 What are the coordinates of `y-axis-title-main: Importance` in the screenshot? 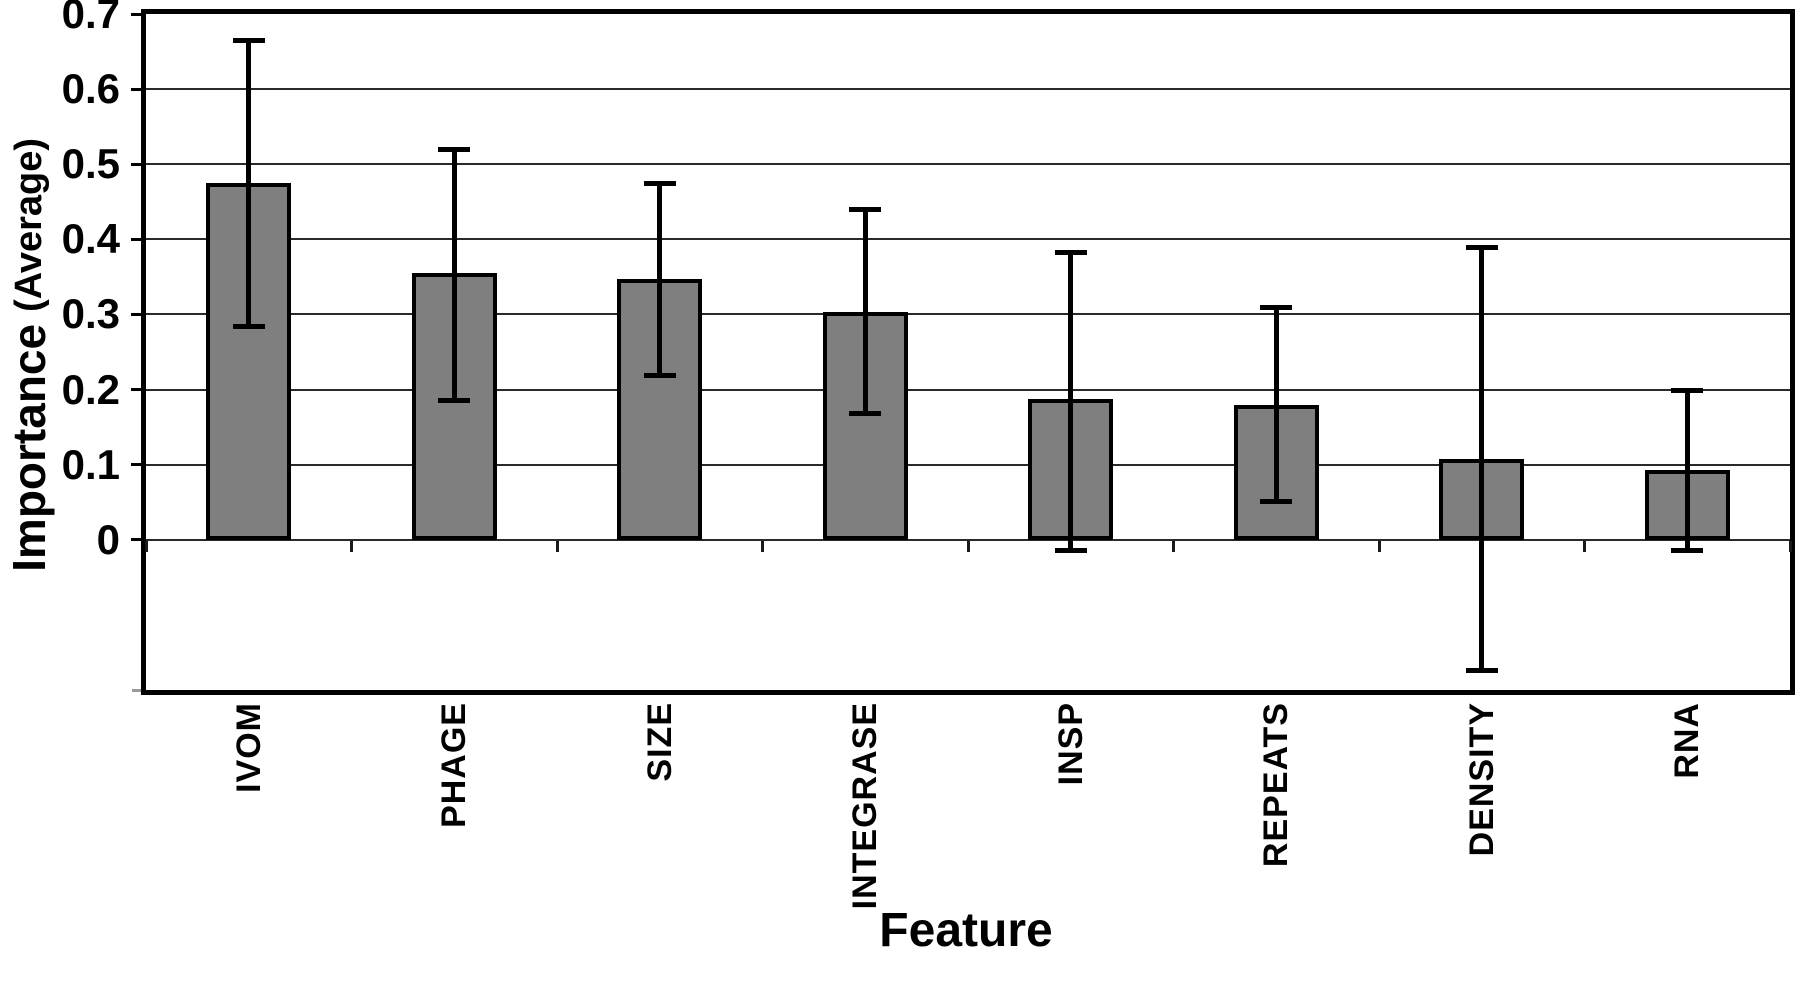 It's located at (29, 447).